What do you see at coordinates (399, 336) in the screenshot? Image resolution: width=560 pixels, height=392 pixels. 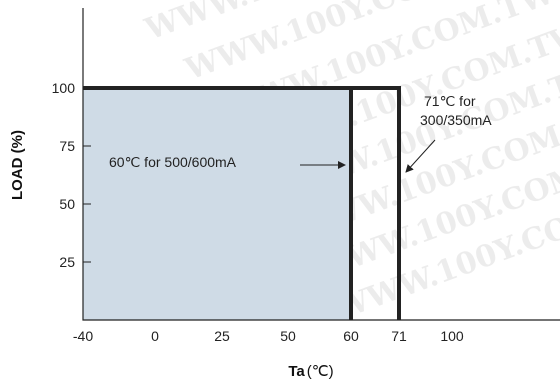 I see `x-tick-label: 71` at bounding box center [399, 336].